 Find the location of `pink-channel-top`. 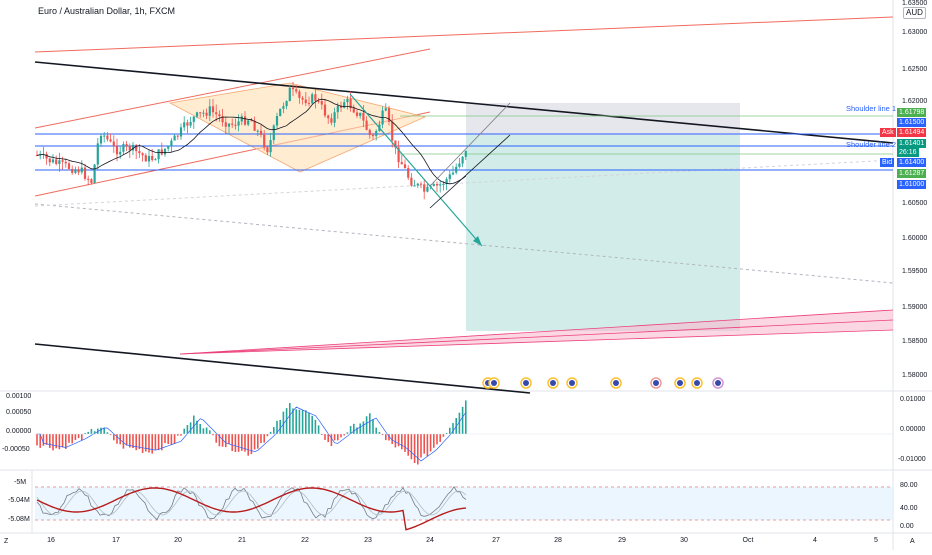

pink-channel-top is located at coordinates (536, 332).